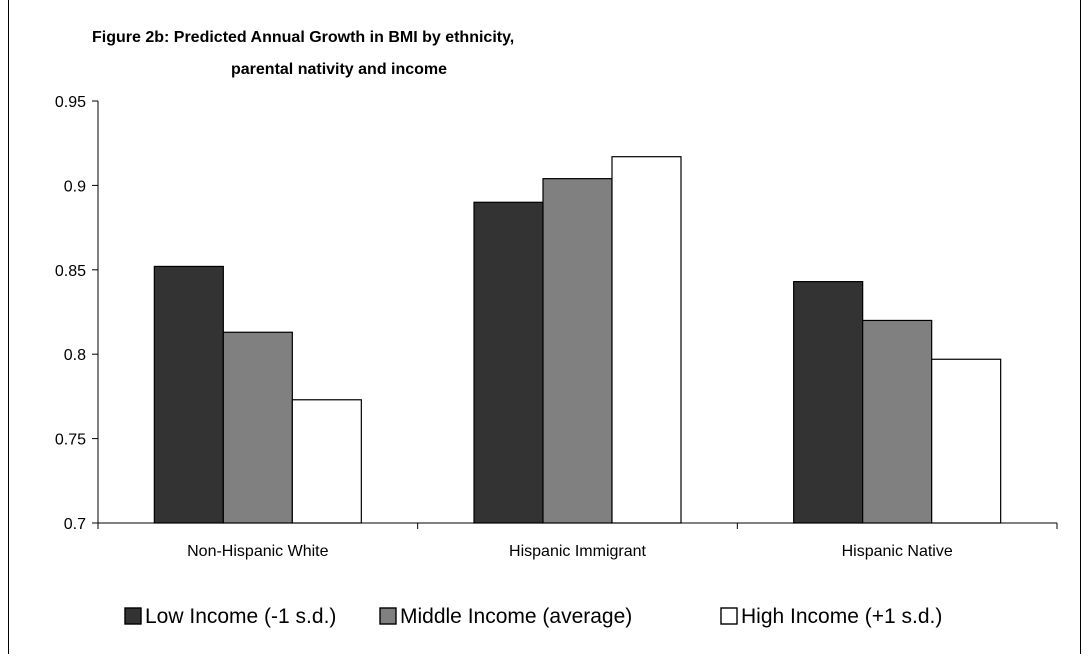 This screenshot has height=659, width=1090. I want to click on legend-label: High Income (+1 s.d.), so click(841, 616).